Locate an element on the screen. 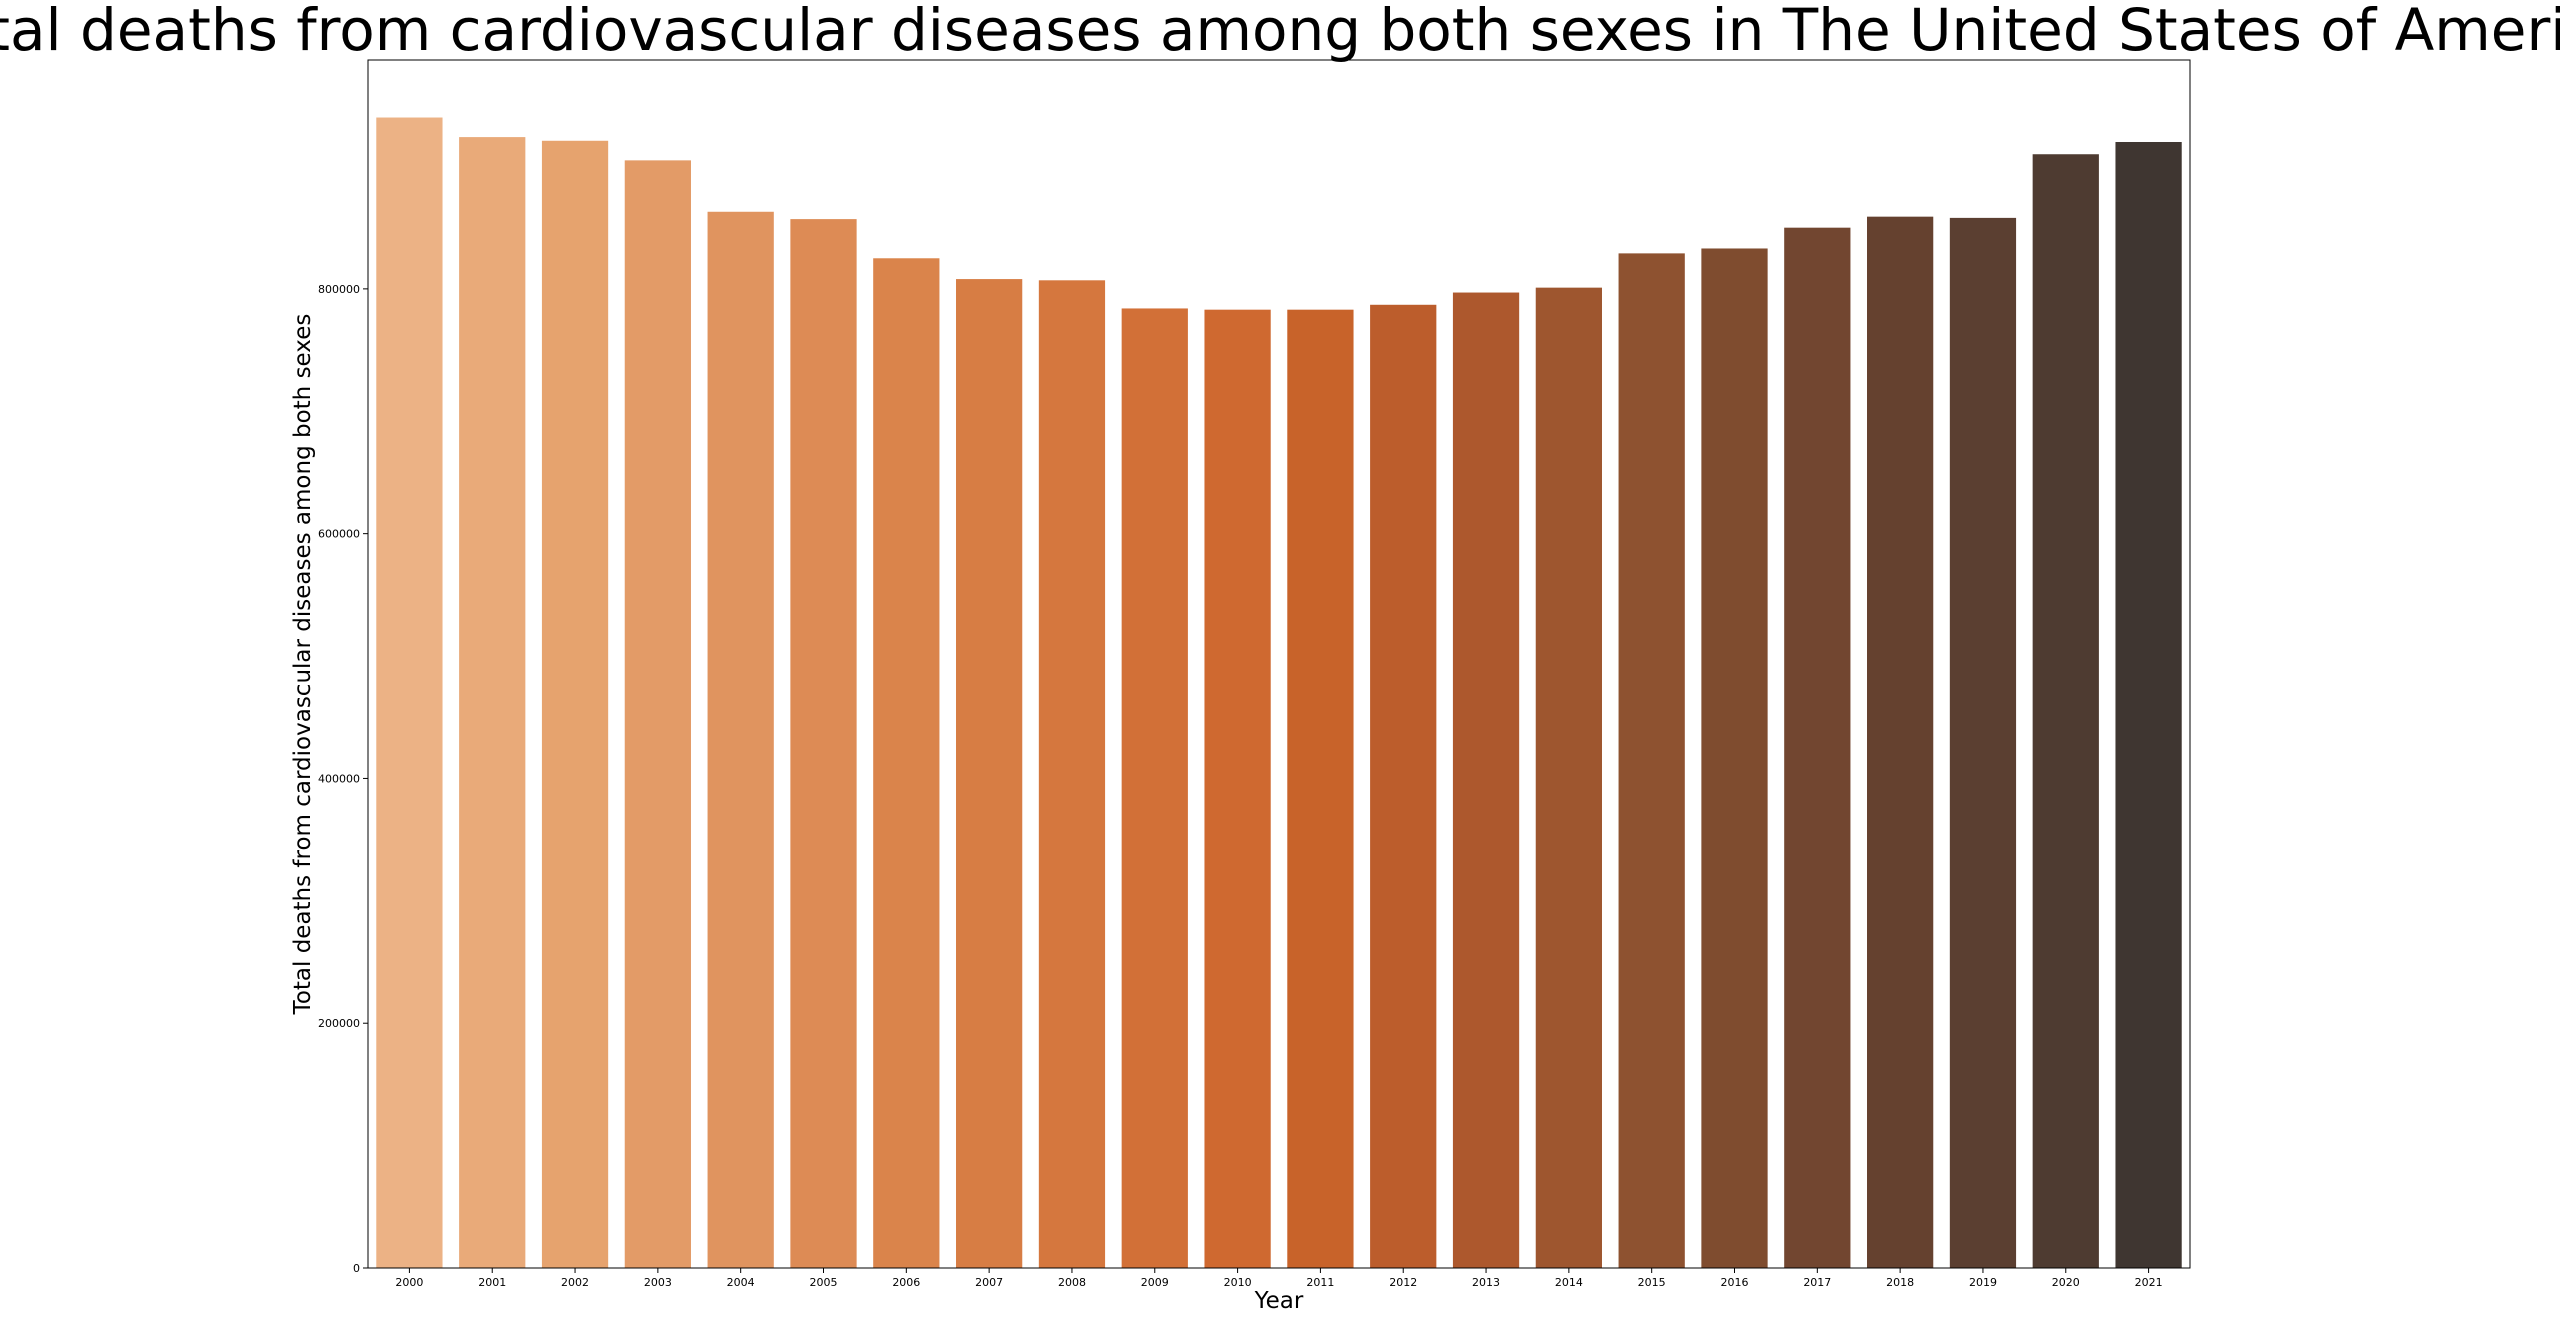 The height and width of the screenshot is (1320, 2560). x-tick-label: 2012 is located at coordinates (1403, 1282).